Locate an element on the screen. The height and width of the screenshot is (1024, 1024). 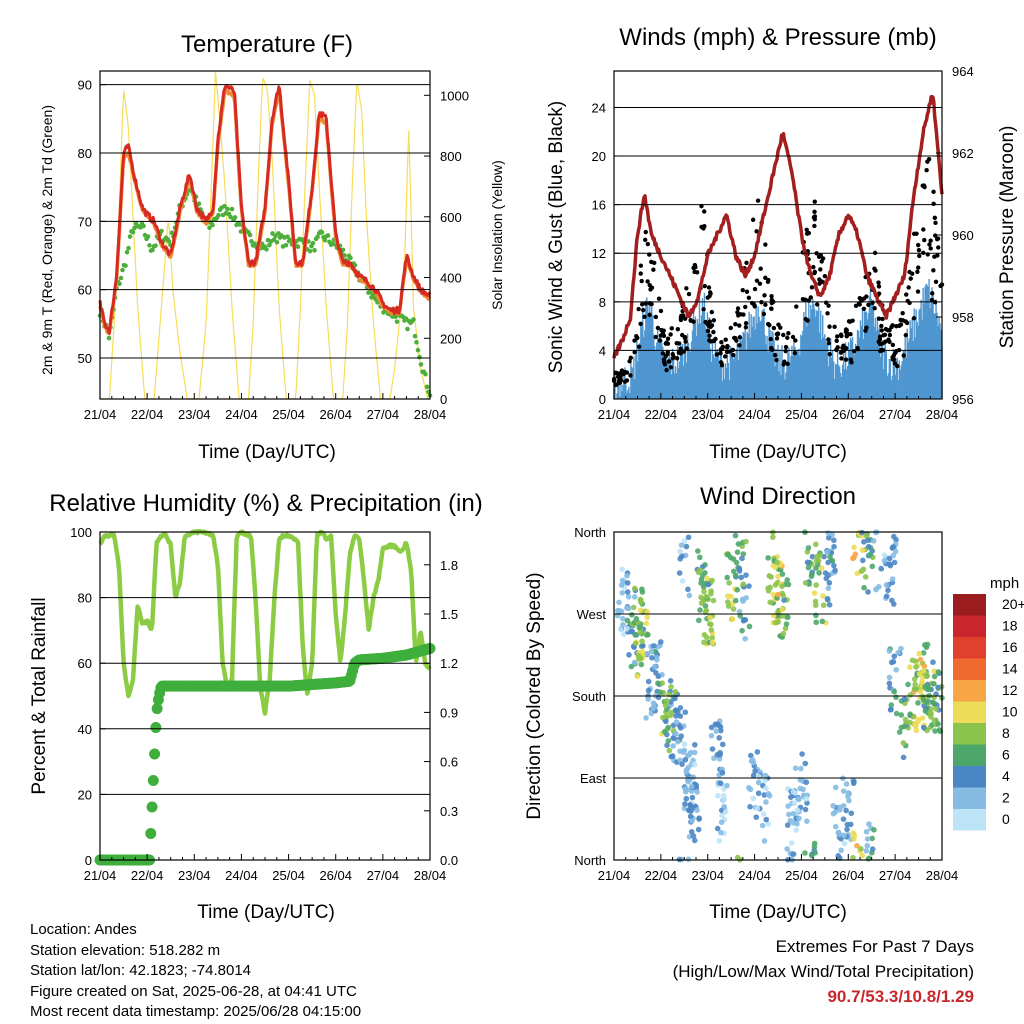
temp-xlabel: Time (Day/UTC) is located at coordinates (267, 452).